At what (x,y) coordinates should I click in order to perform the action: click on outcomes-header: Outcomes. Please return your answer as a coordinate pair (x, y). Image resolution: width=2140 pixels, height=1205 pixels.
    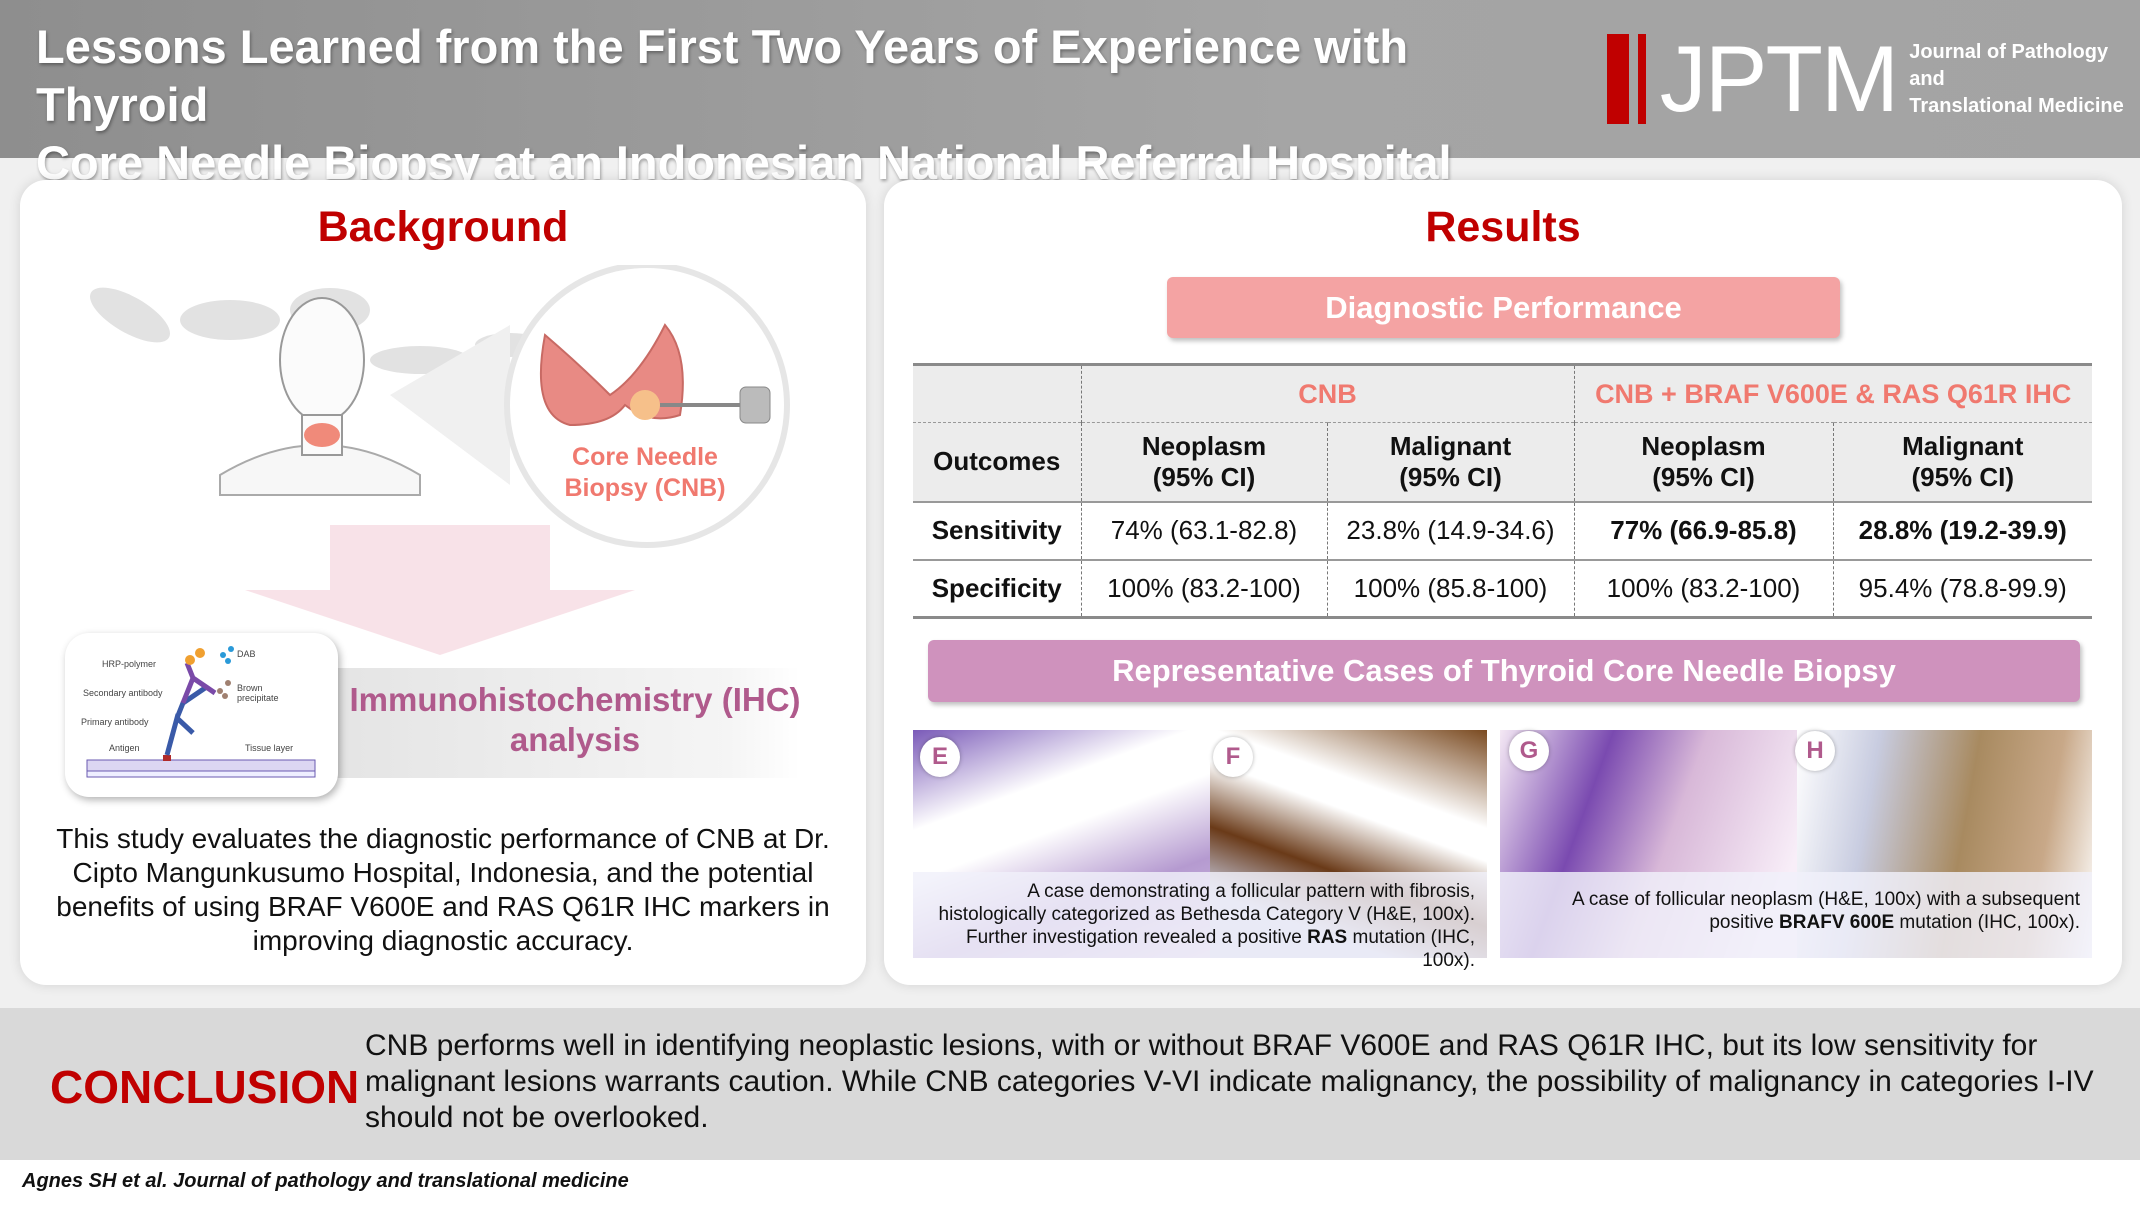
    Looking at the image, I should click on (997, 462).